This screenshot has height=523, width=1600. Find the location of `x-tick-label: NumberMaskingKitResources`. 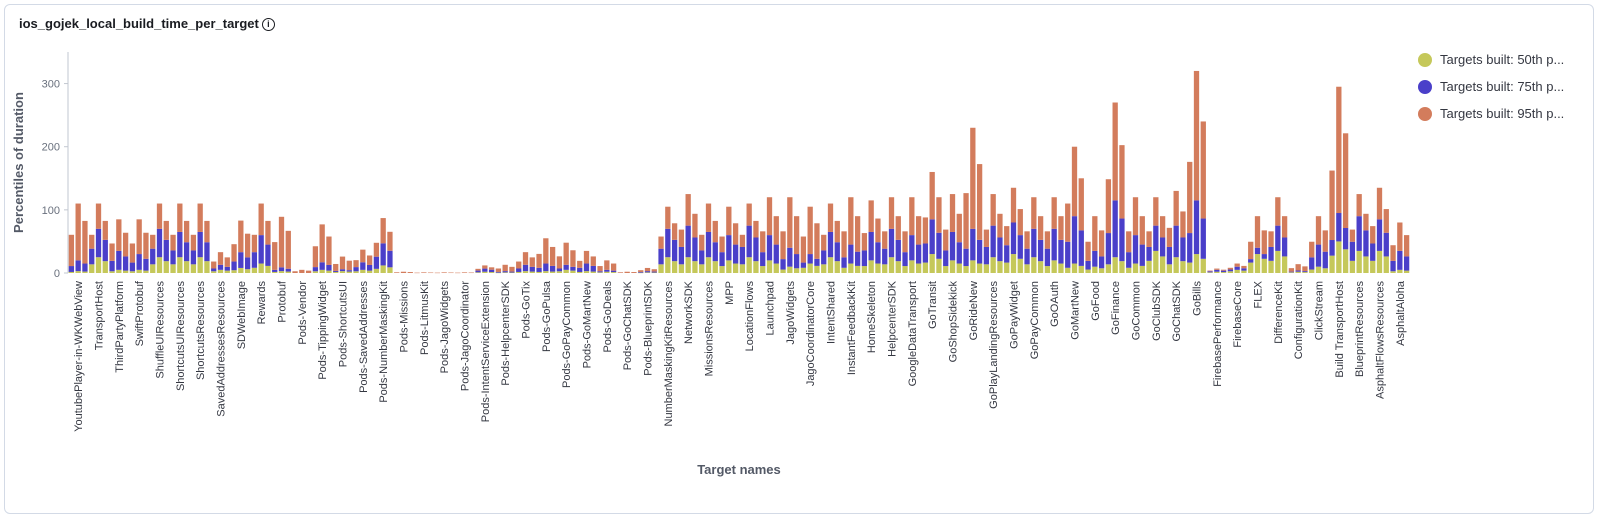

x-tick-label: NumberMaskingKitResources is located at coordinates (669, 354).